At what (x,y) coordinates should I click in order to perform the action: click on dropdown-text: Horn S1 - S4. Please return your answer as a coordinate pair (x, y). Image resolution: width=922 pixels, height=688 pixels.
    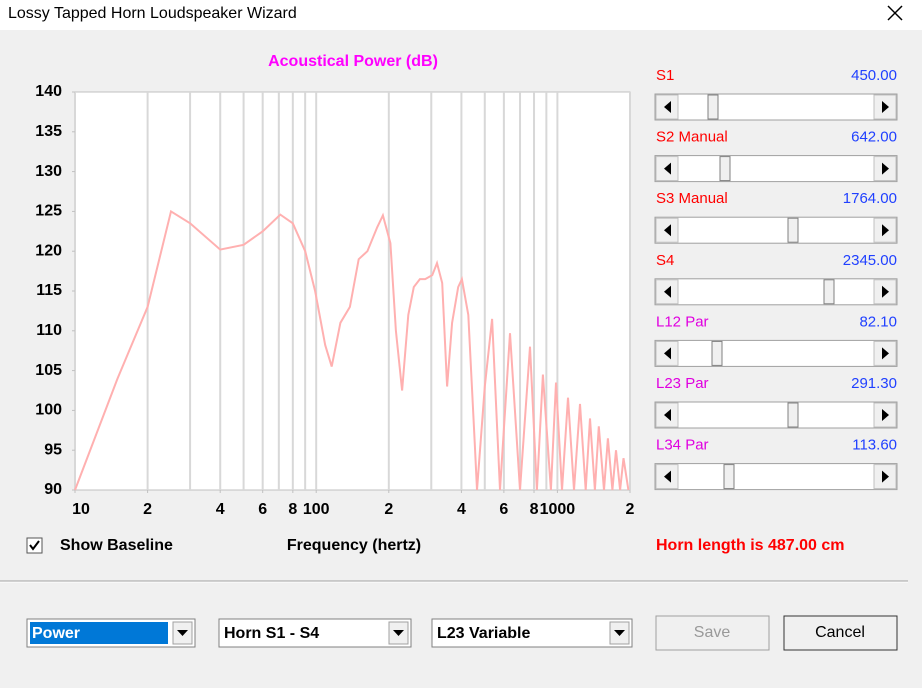
    Looking at the image, I should click on (271, 633).